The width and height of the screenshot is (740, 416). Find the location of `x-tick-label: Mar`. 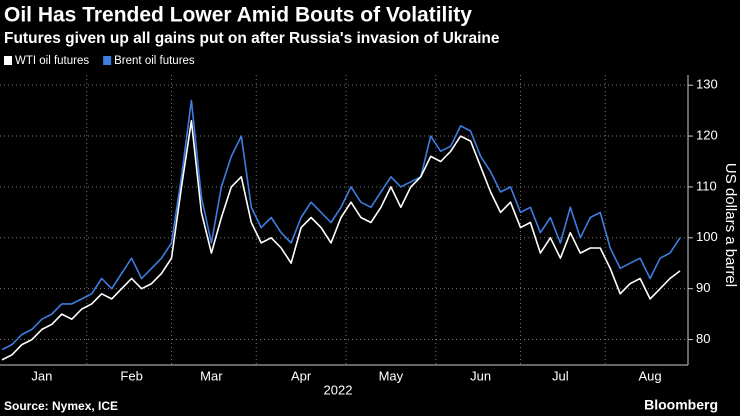

x-tick-label: Mar is located at coordinates (211, 375).